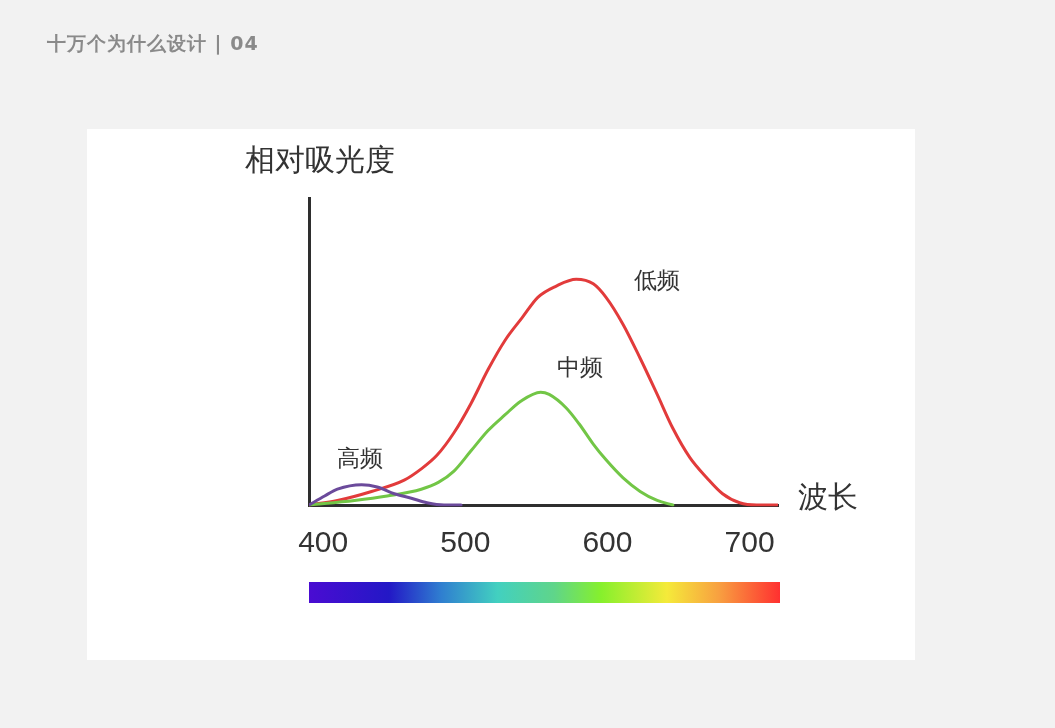 The image size is (1055, 728). What do you see at coordinates (323, 542) in the screenshot?
I see `x-tick-label: 400` at bounding box center [323, 542].